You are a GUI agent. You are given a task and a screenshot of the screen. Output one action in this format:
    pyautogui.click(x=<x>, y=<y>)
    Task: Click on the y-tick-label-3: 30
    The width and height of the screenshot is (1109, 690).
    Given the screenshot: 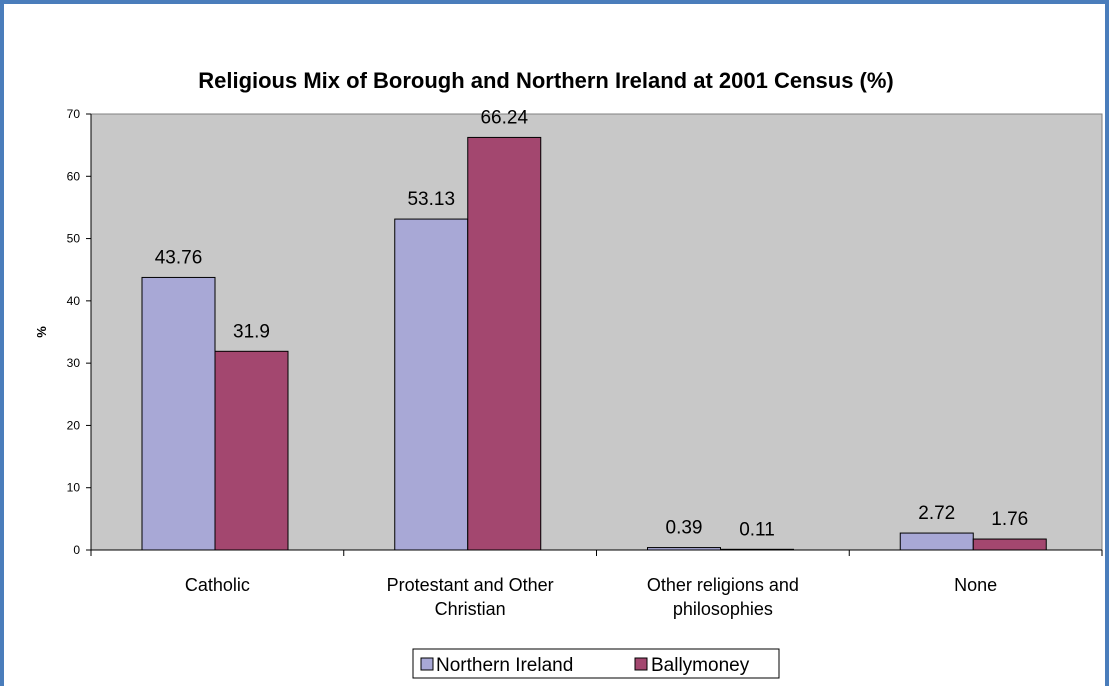 What is the action you would take?
    pyautogui.click(x=74, y=363)
    